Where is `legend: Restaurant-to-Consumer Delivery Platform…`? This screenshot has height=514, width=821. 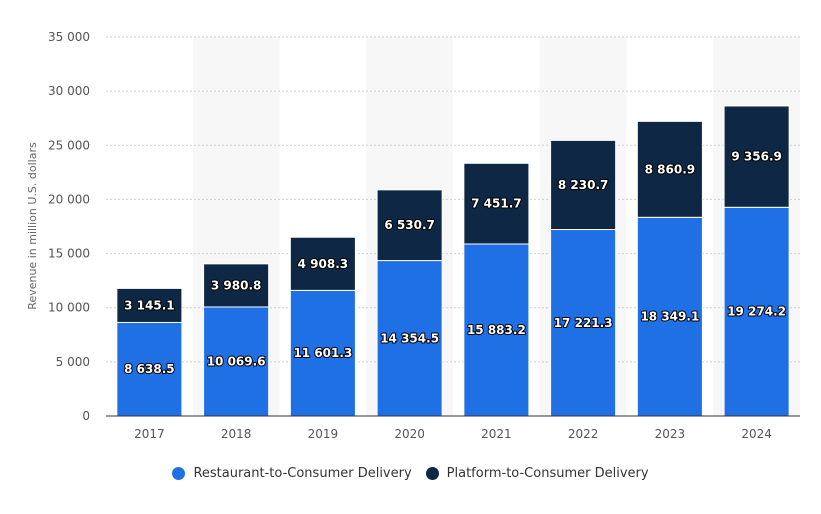
legend: Restaurant-to-Consumer Delivery Platform… is located at coordinates (410, 473).